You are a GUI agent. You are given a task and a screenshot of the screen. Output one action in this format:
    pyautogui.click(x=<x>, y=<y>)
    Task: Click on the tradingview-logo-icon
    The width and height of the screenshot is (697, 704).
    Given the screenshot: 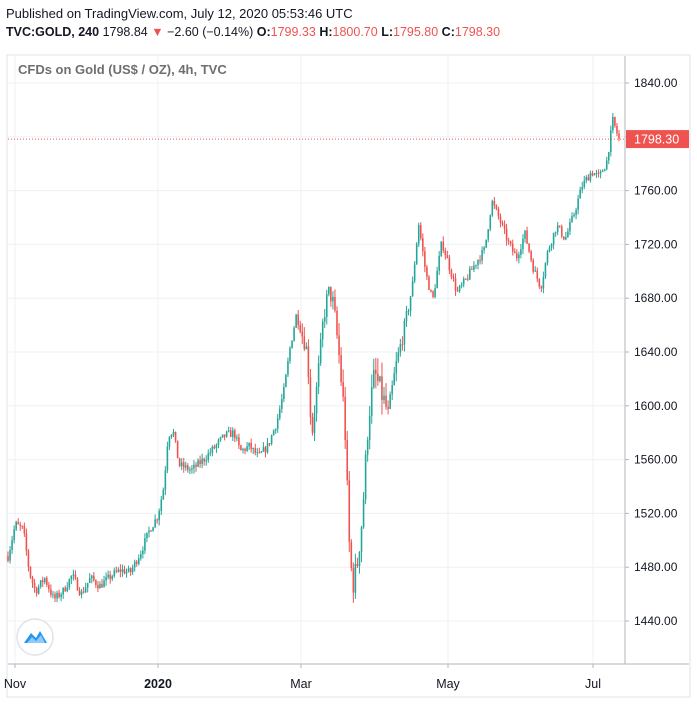 What is the action you would take?
    pyautogui.click(x=35, y=637)
    